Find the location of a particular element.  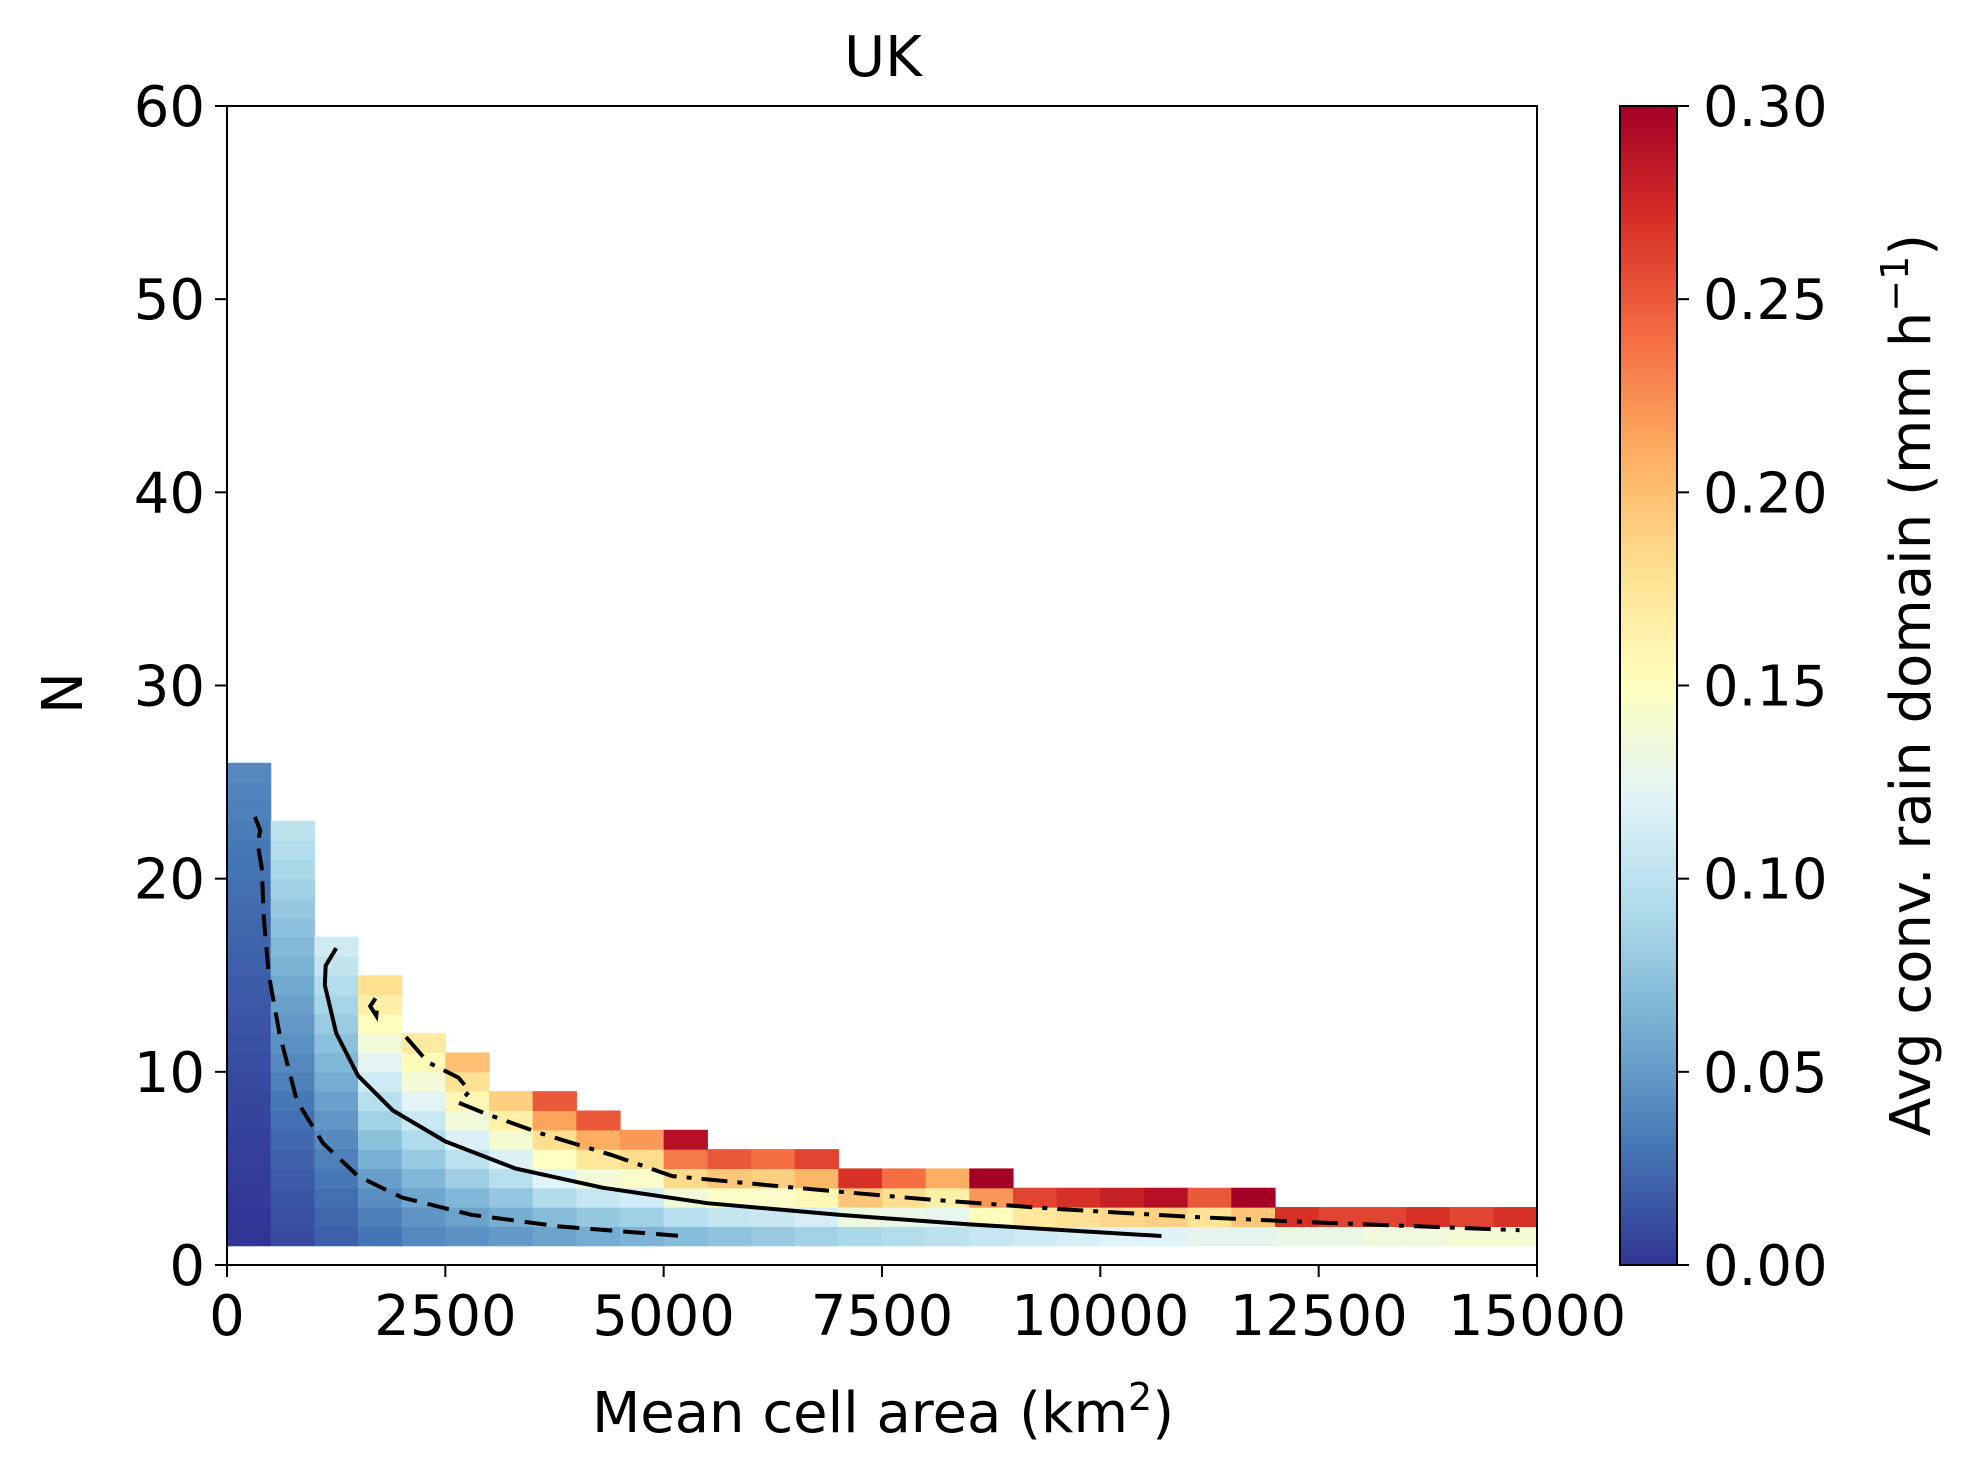

x-tick-label: 5000 is located at coordinates (663, 1316).